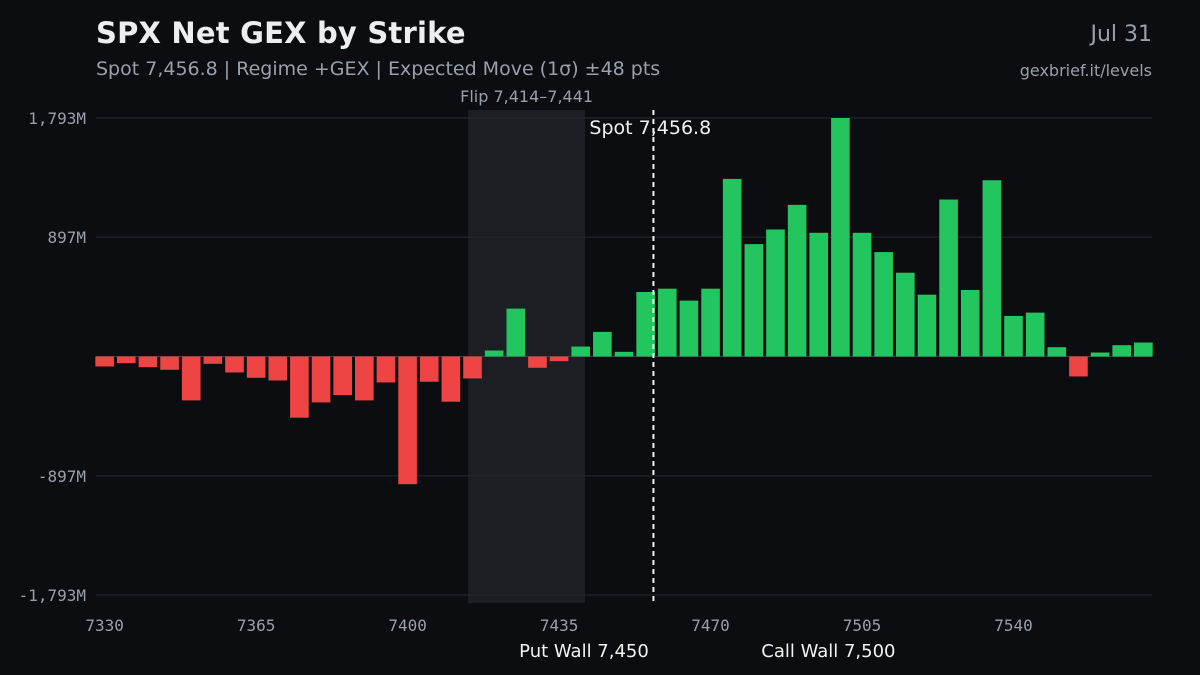 The image size is (1200, 675). Describe the element at coordinates (1121, 34) in the screenshot. I see `date-label: Jul 31` at that location.